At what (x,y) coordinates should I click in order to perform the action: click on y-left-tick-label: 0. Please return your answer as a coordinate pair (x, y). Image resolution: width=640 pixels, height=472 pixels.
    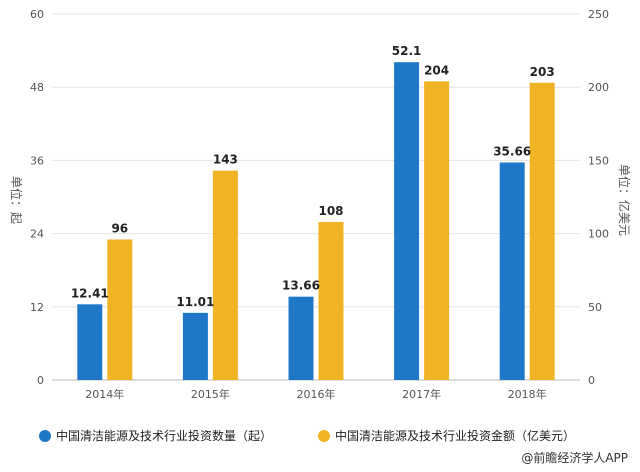
    Looking at the image, I should click on (40, 380).